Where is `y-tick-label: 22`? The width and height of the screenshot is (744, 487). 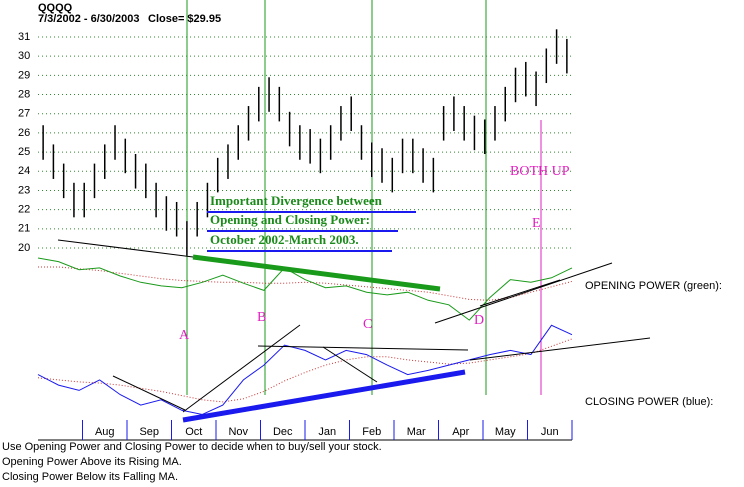 y-tick-label: 22 is located at coordinates (24, 210).